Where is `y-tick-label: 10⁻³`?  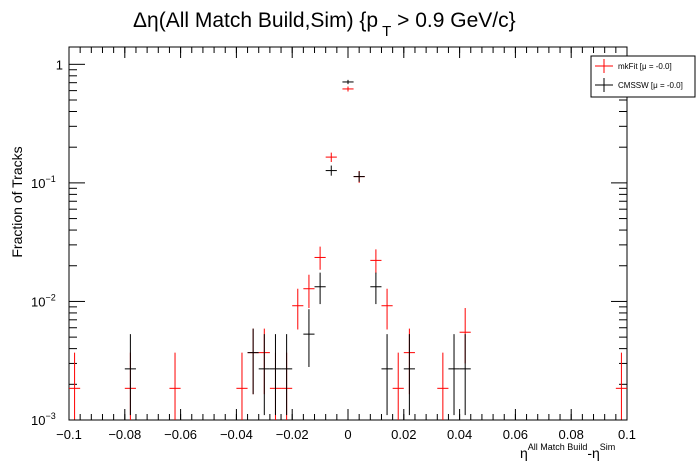
y-tick-label: 10⁻³ is located at coordinates (43, 419).